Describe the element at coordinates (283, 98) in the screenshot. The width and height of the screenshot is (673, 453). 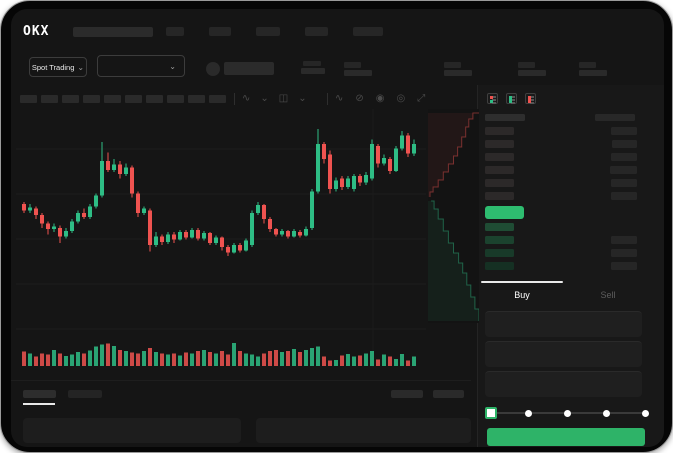
I see `candle-type-icon: ◫` at that location.